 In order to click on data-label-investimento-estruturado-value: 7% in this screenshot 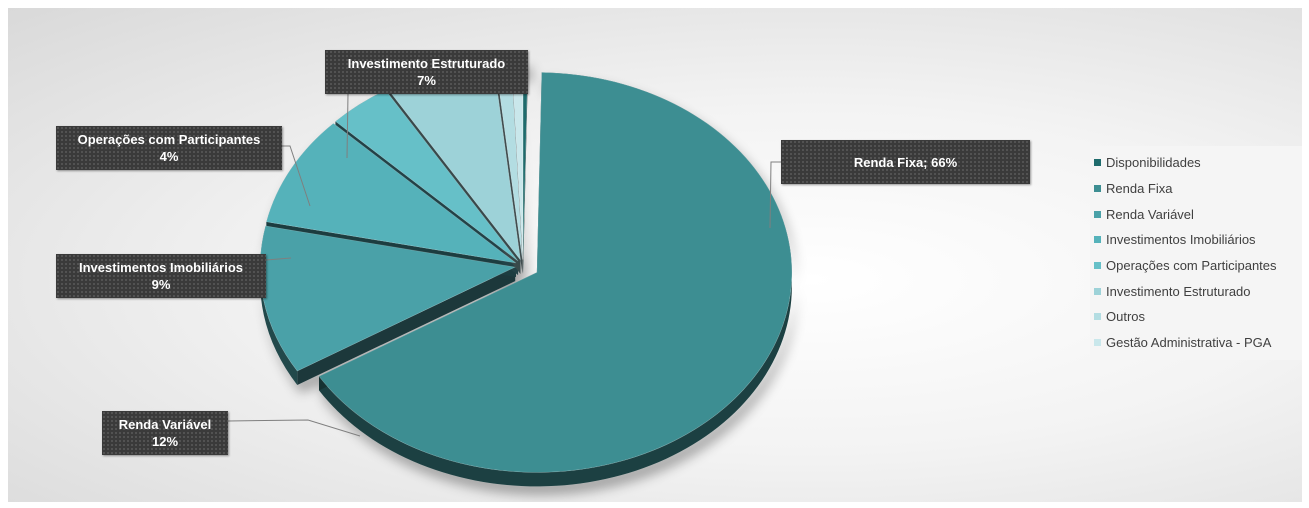, I will do `click(426, 80)`.